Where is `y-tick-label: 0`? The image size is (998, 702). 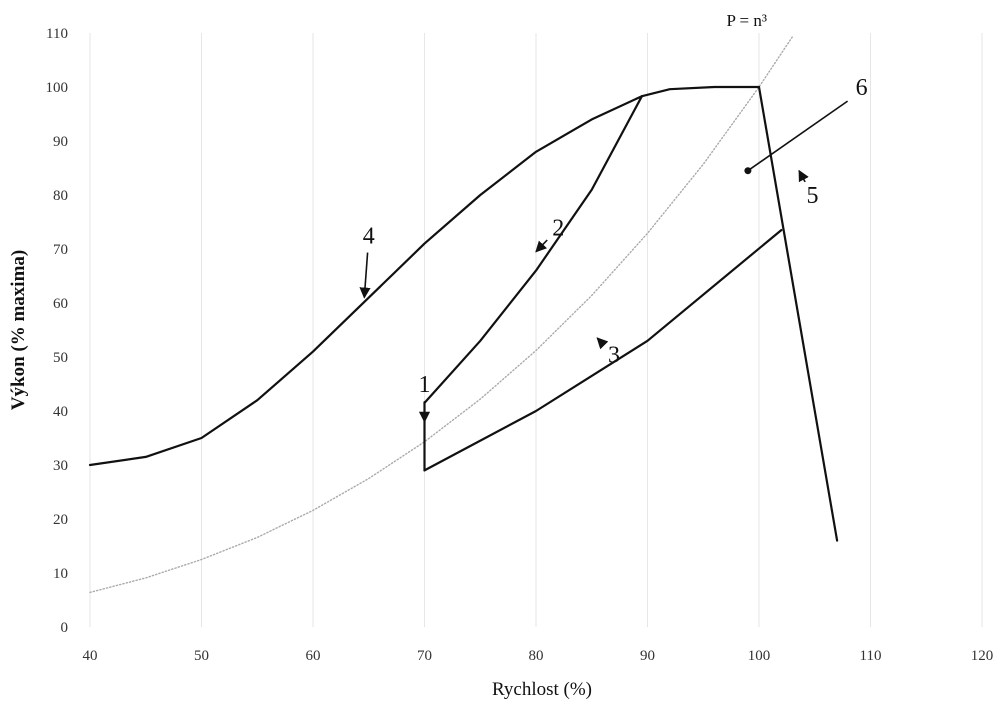
y-tick-label: 0 is located at coordinates (65, 628).